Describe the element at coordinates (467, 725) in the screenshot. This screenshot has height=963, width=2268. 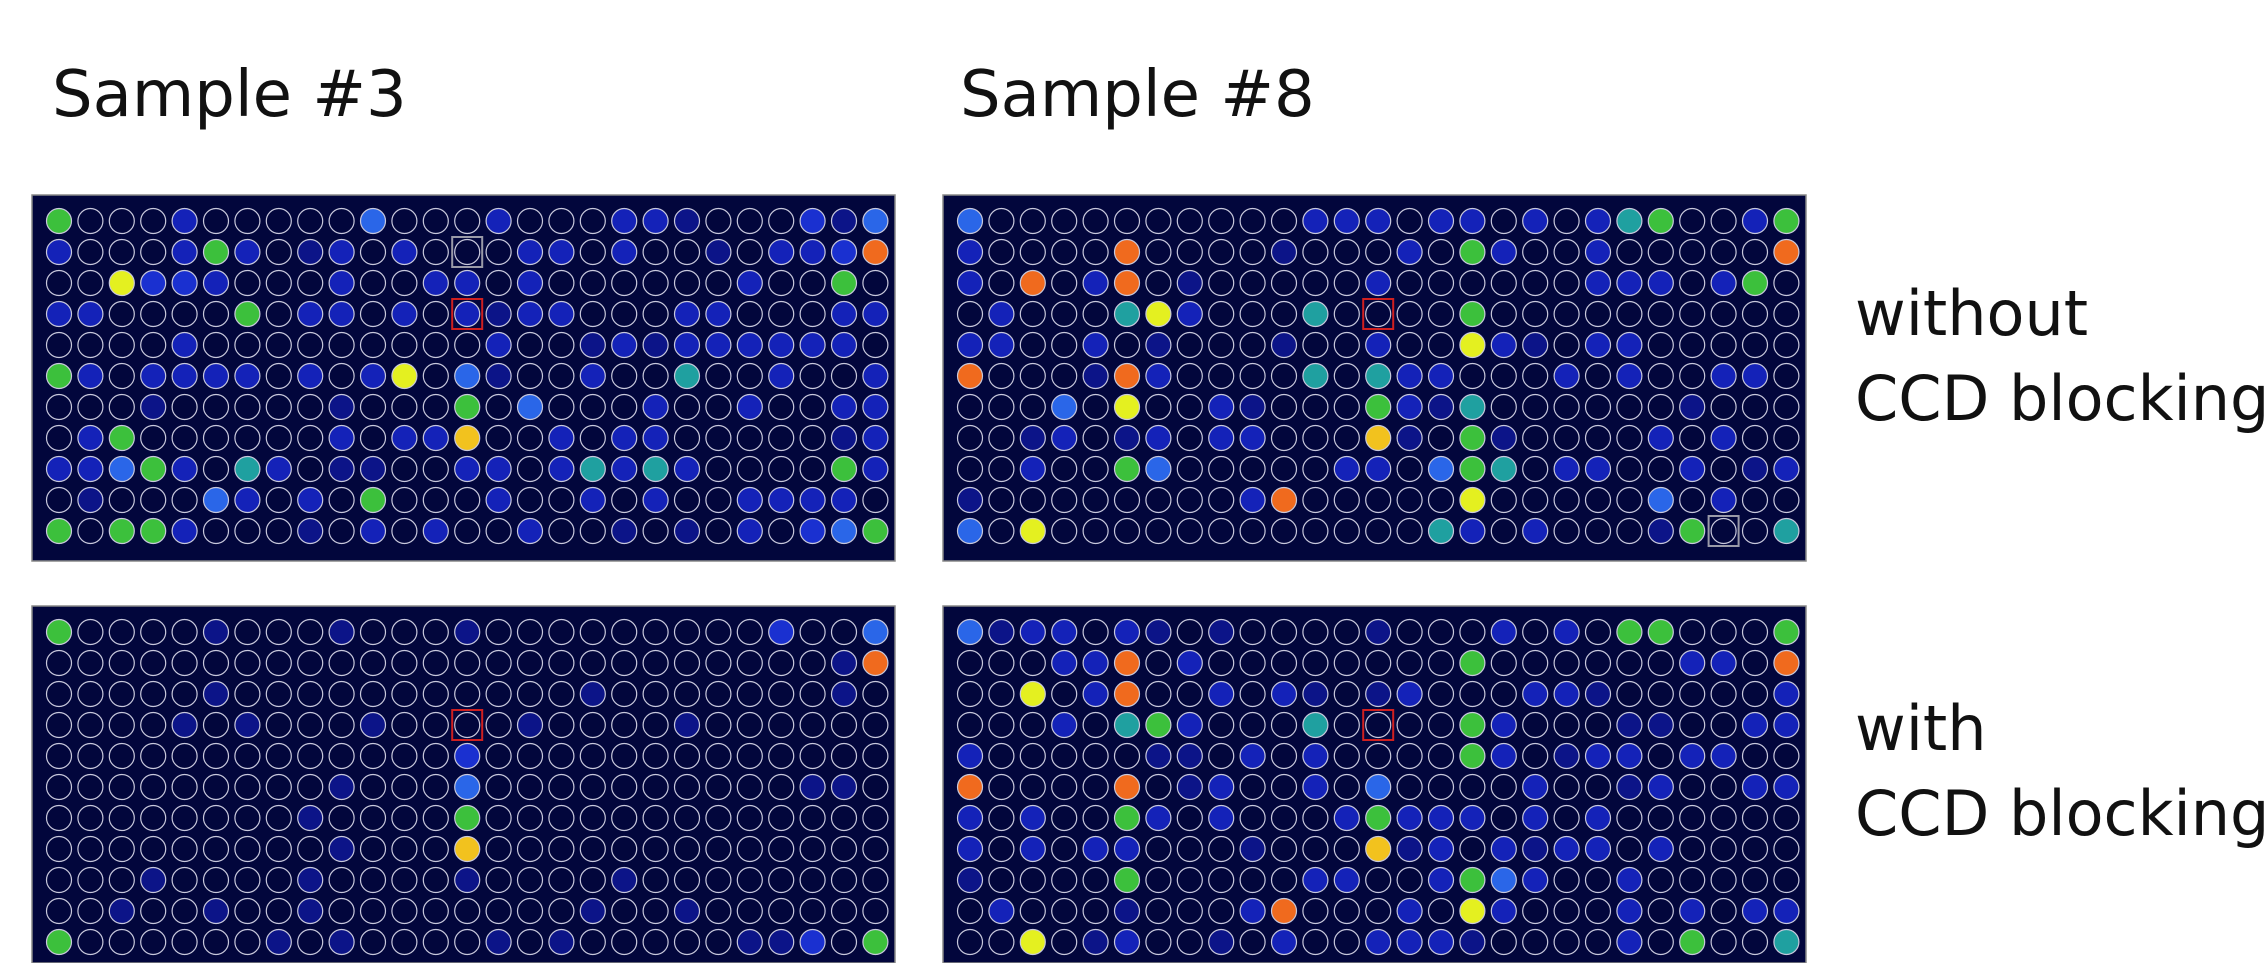
I see `reference-box` at that location.